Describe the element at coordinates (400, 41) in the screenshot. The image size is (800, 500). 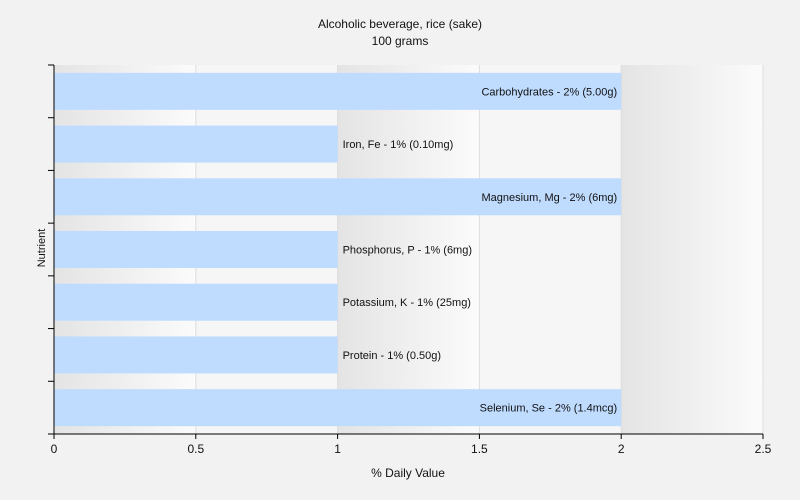
I see `chart-subtitle: 100 grams` at that location.